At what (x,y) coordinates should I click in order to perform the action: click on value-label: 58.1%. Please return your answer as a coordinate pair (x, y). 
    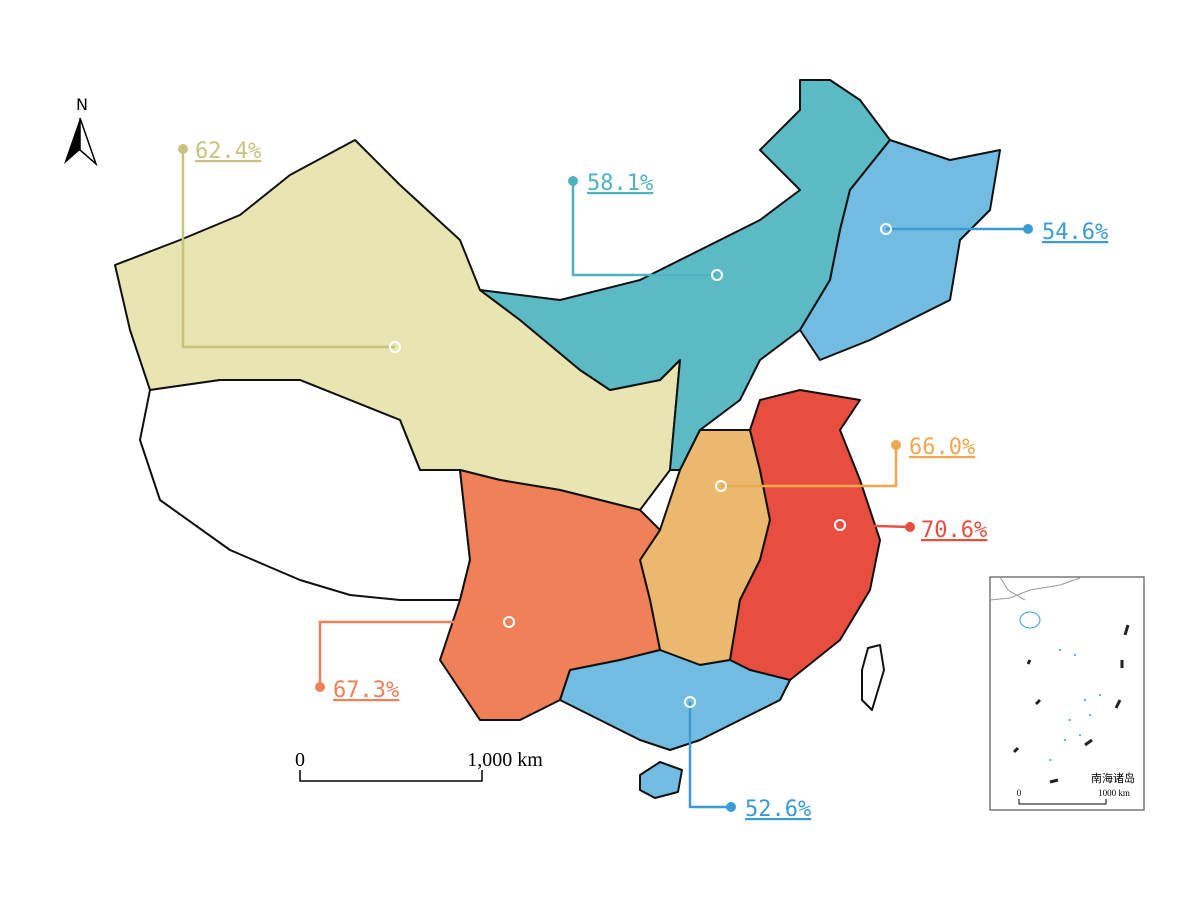
    Looking at the image, I should click on (620, 183).